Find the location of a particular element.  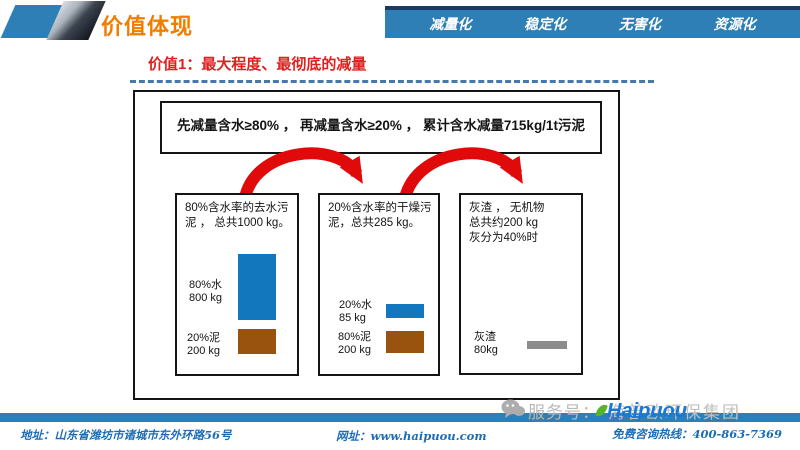

footer-band is located at coordinates (400, 417).